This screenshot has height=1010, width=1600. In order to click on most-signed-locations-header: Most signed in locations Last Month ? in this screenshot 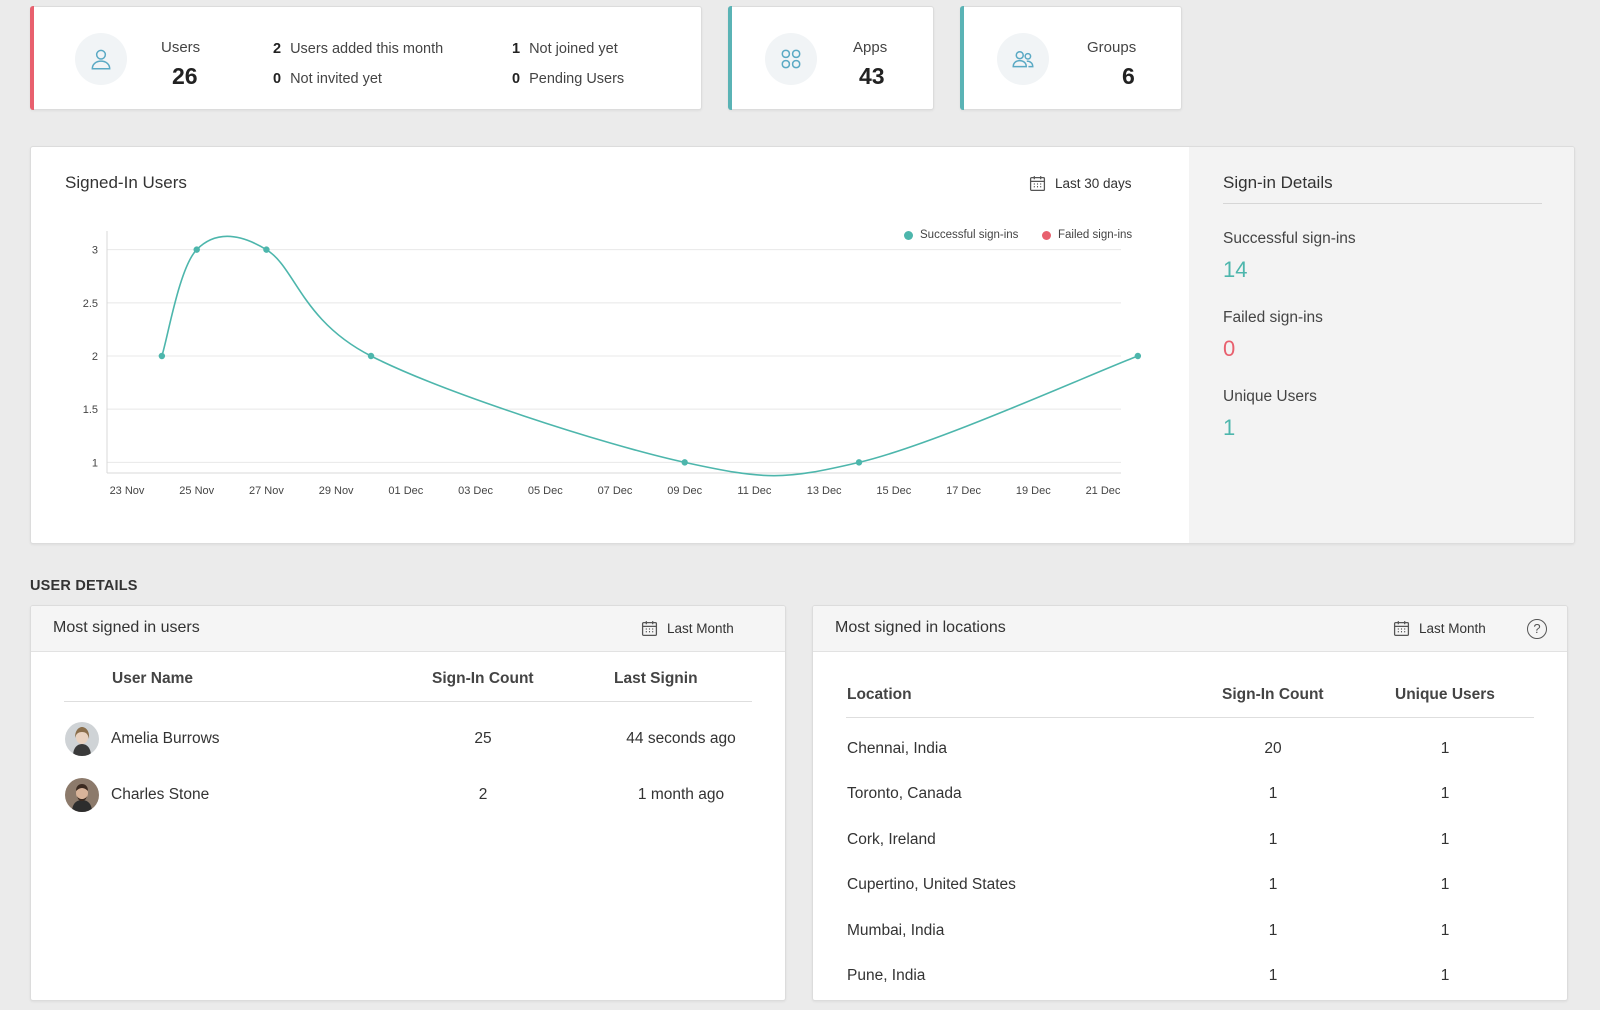, I will do `click(1190, 629)`.